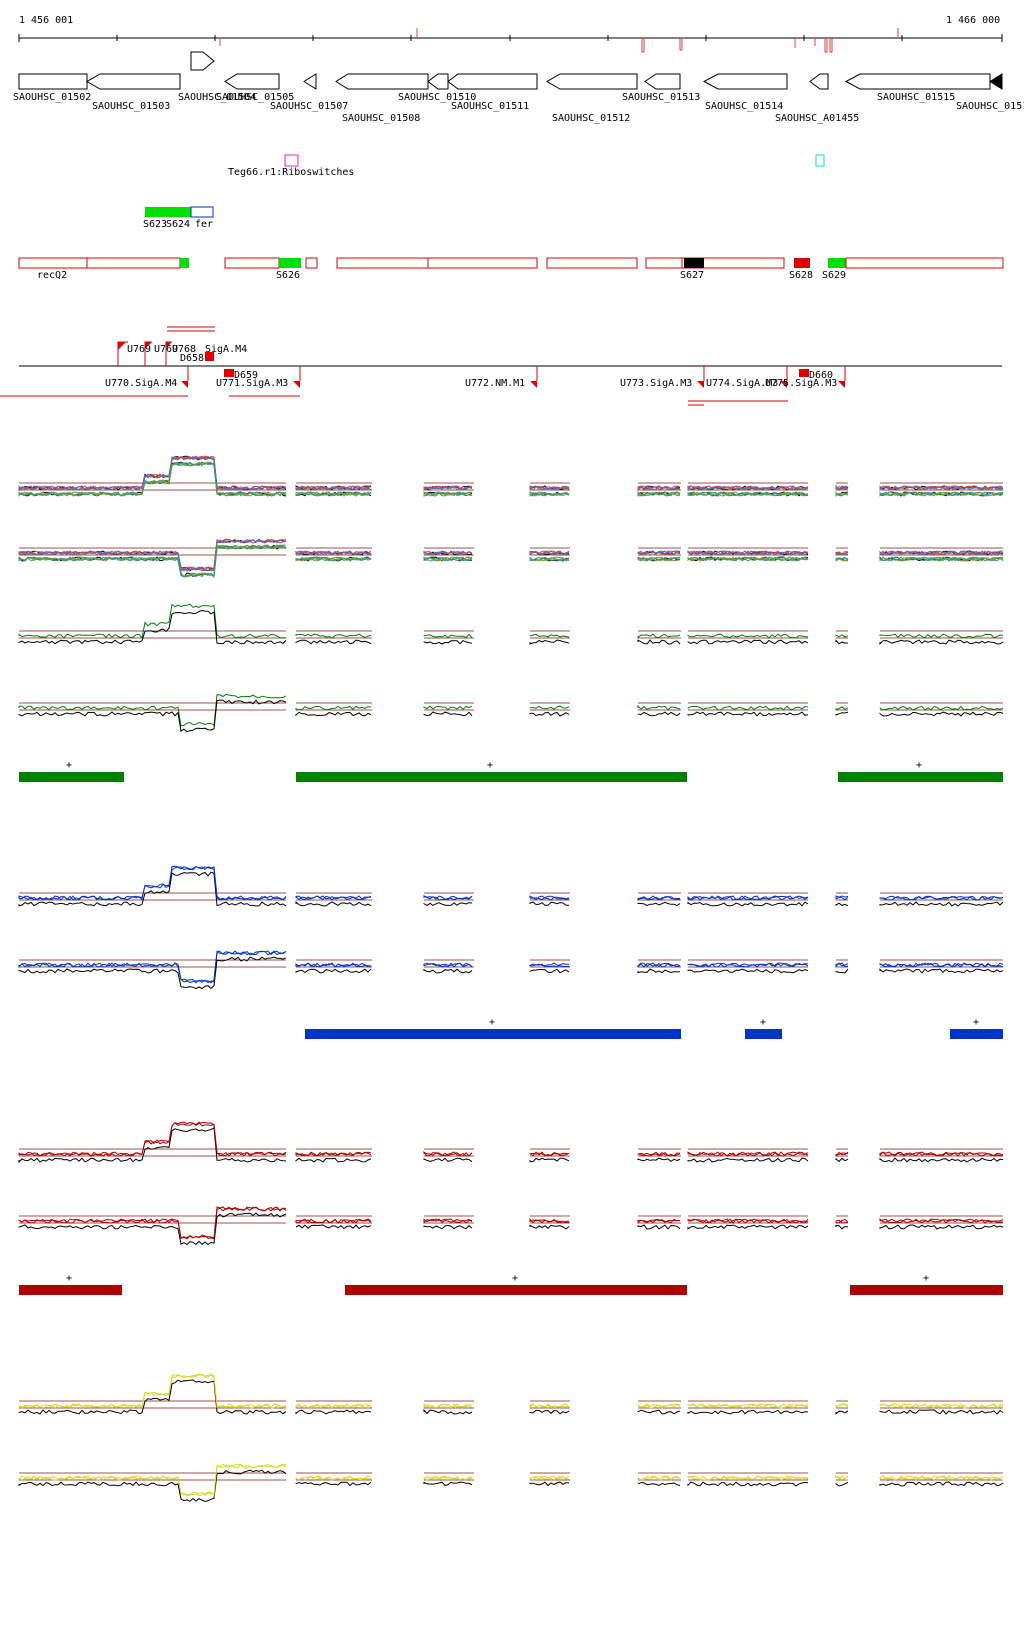  Describe the element at coordinates (246, 375) in the screenshot. I see `promoter-label: D659` at that location.